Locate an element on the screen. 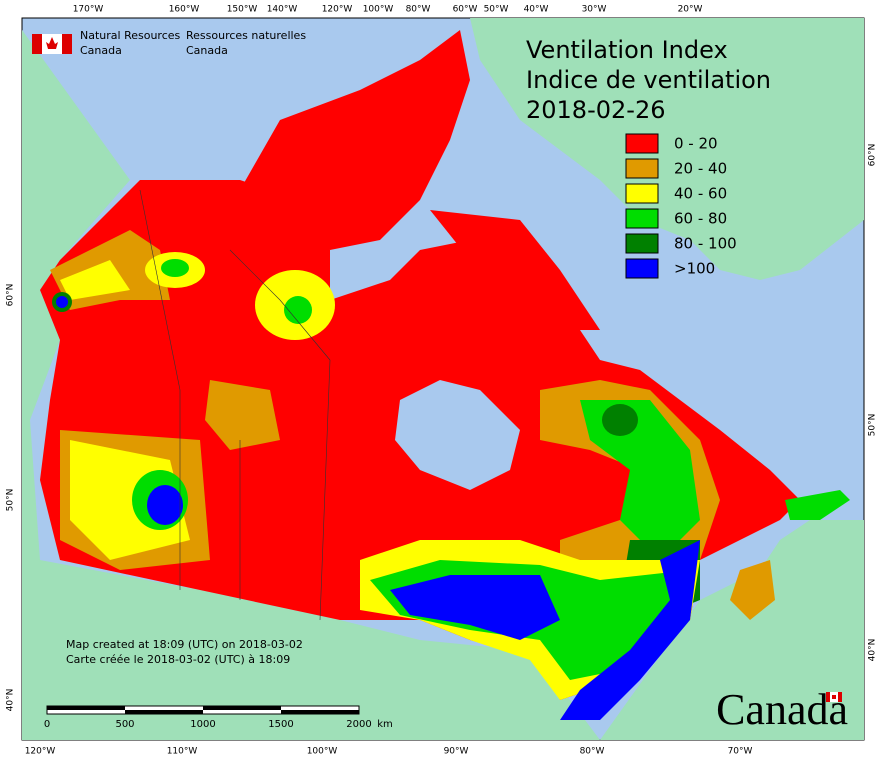 This screenshot has width=880, height=760. scale-label: 2000 is located at coordinates (358, 724).